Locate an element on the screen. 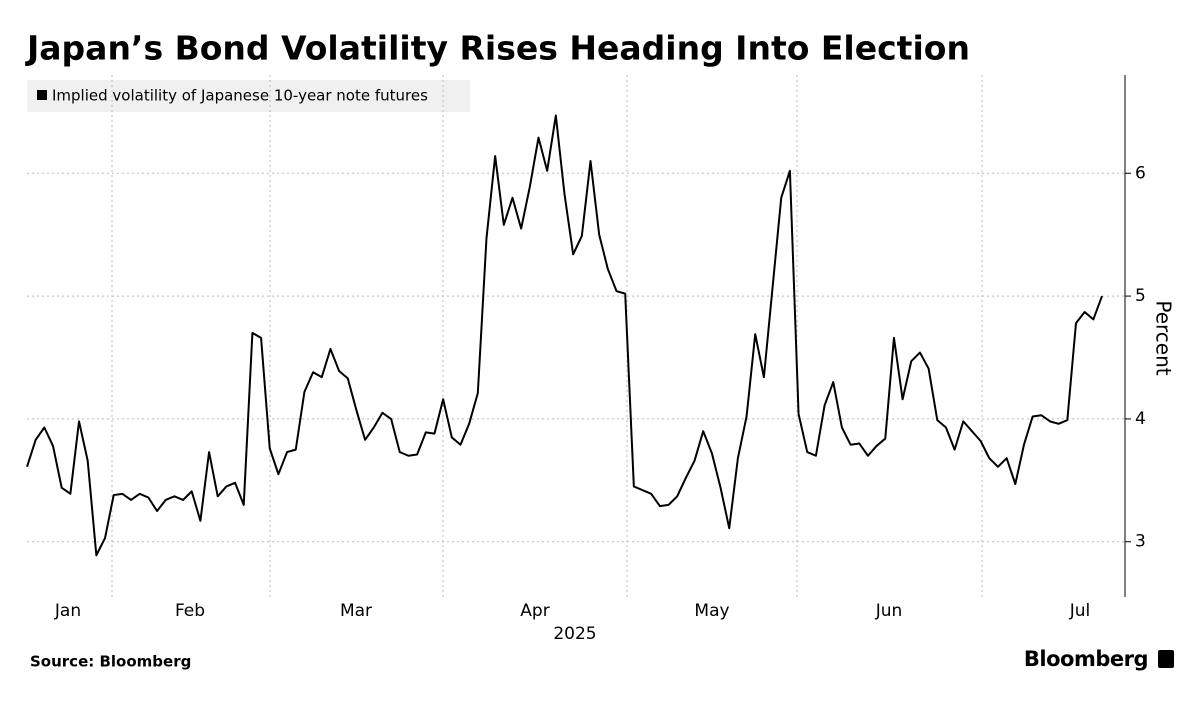 This screenshot has height=713, width=1200. x-tick-label: Jun is located at coordinates (889, 611).